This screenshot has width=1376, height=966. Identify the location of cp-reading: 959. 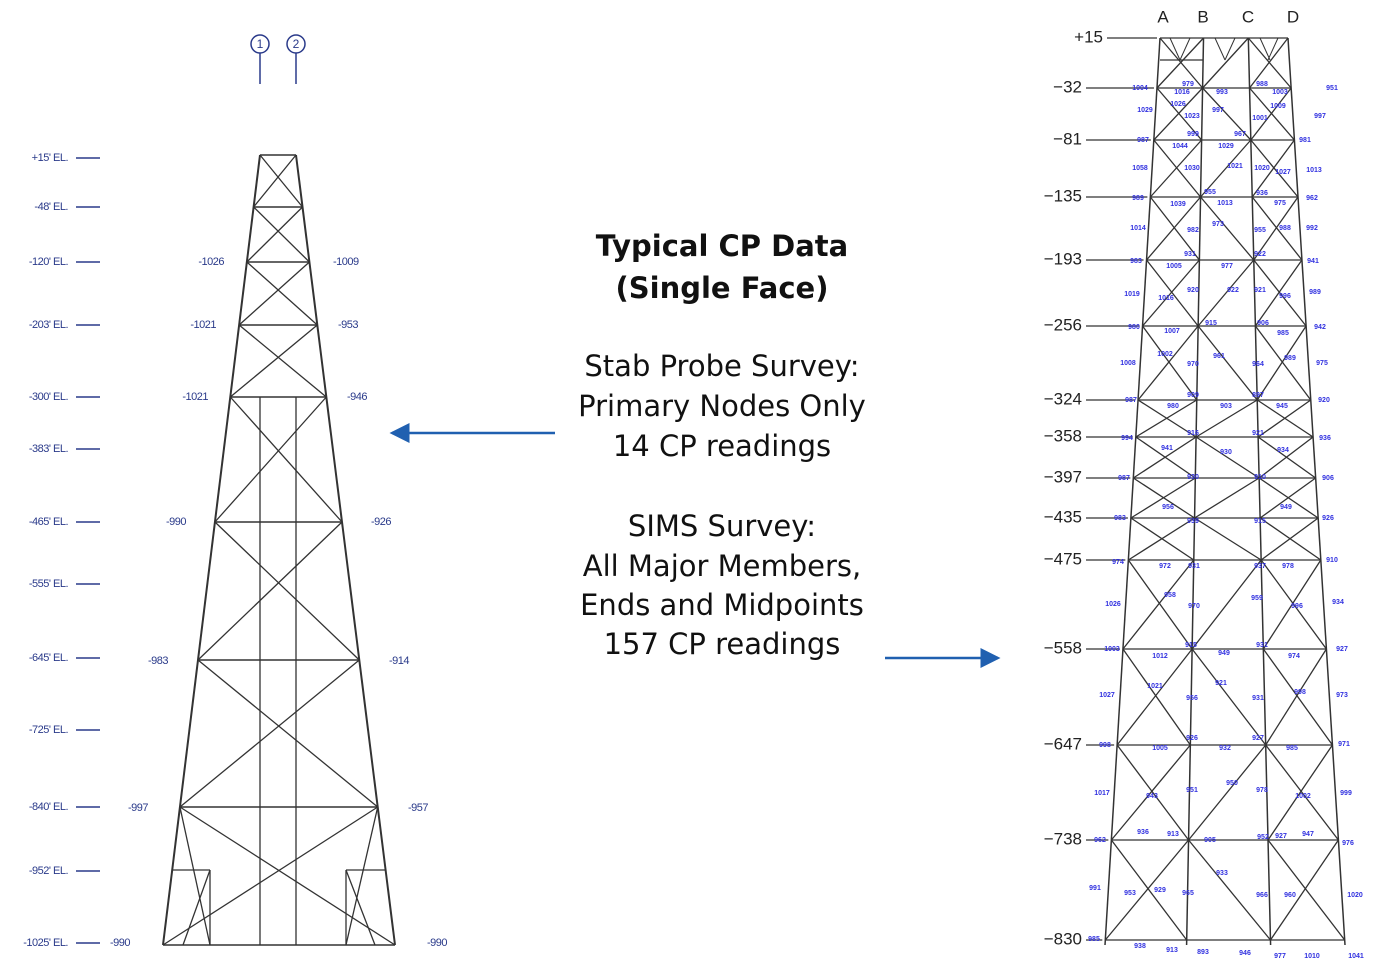
(1257, 598).